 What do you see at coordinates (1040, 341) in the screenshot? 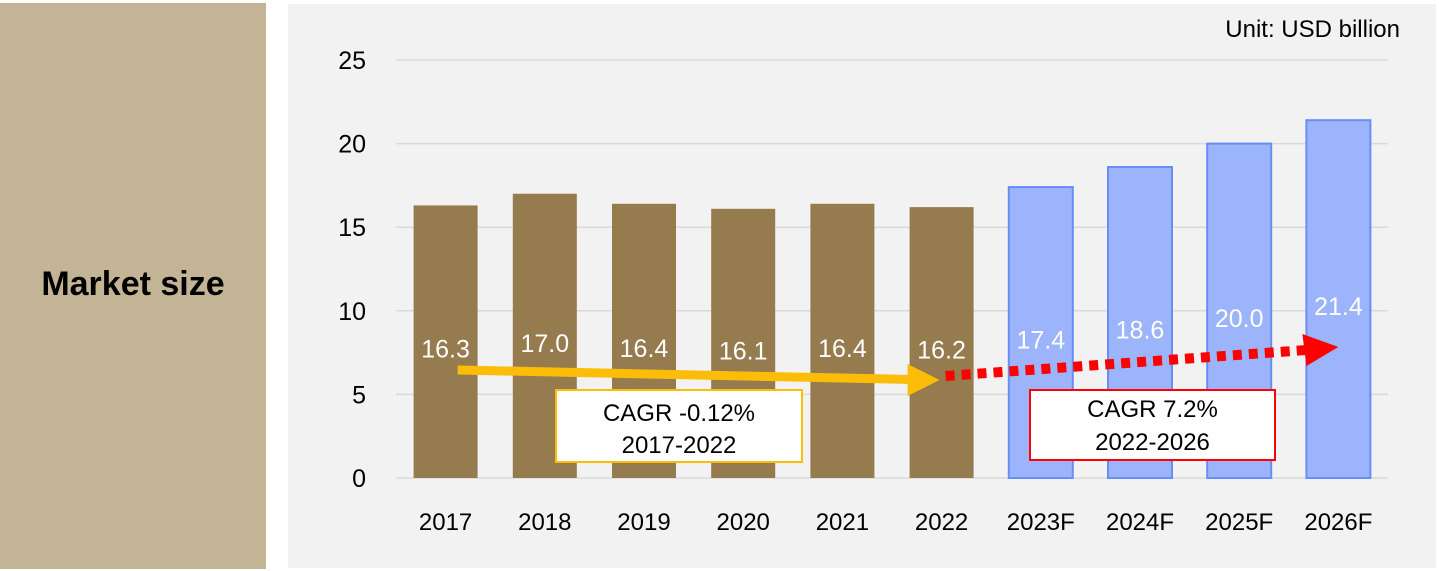
I see `bar-value-label: 17.4` at bounding box center [1040, 341].